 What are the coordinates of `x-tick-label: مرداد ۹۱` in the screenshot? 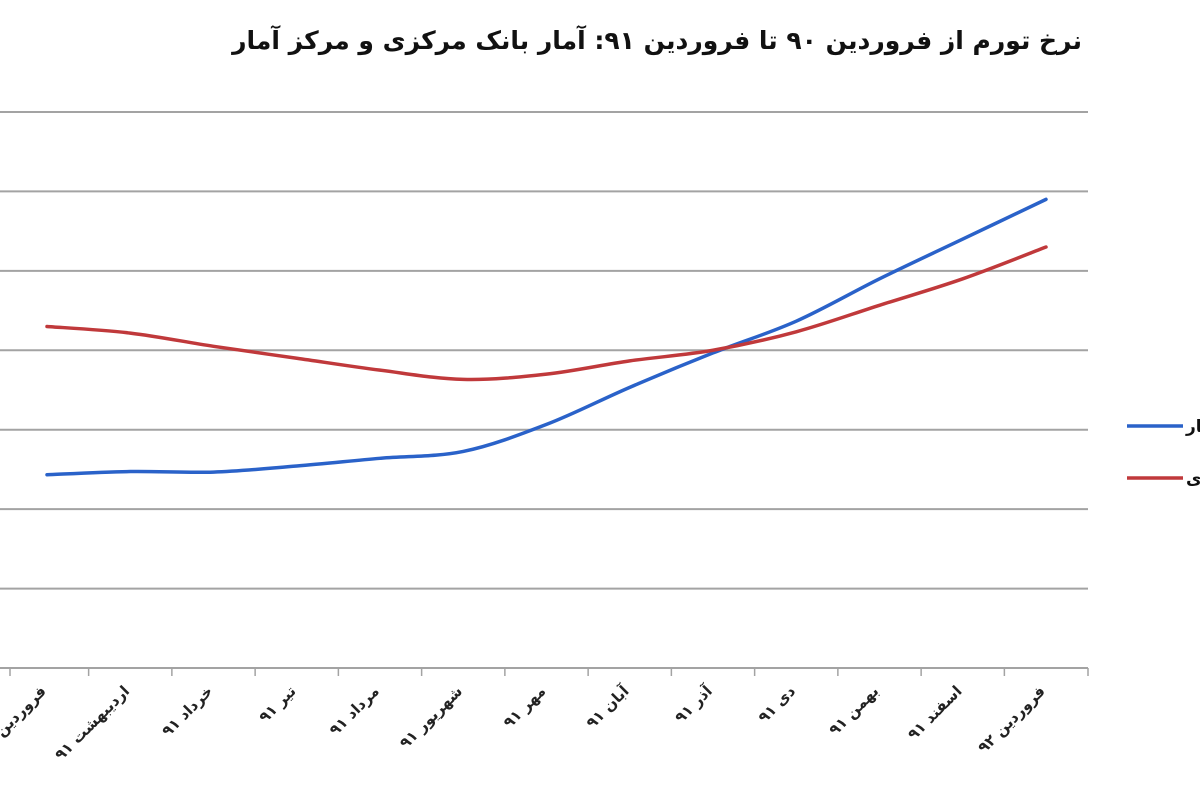 It's located at (354, 710).